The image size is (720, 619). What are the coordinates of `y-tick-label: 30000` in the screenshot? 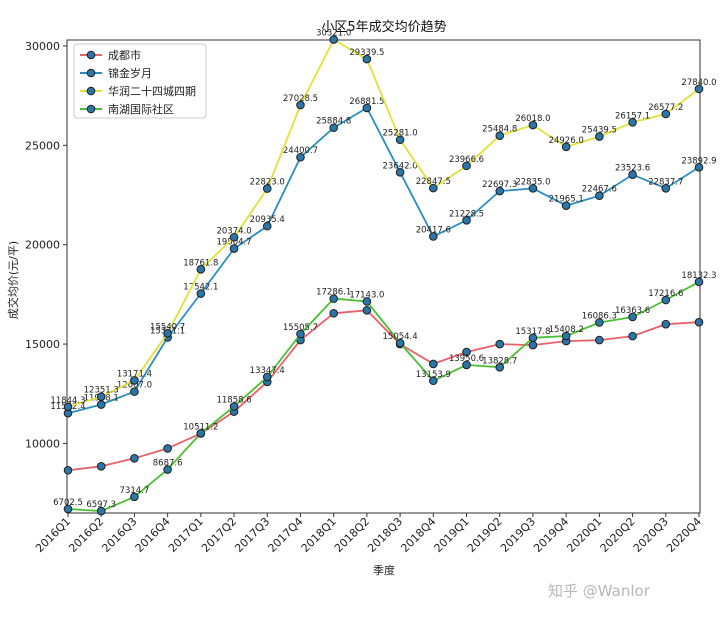 It's located at (42, 46).